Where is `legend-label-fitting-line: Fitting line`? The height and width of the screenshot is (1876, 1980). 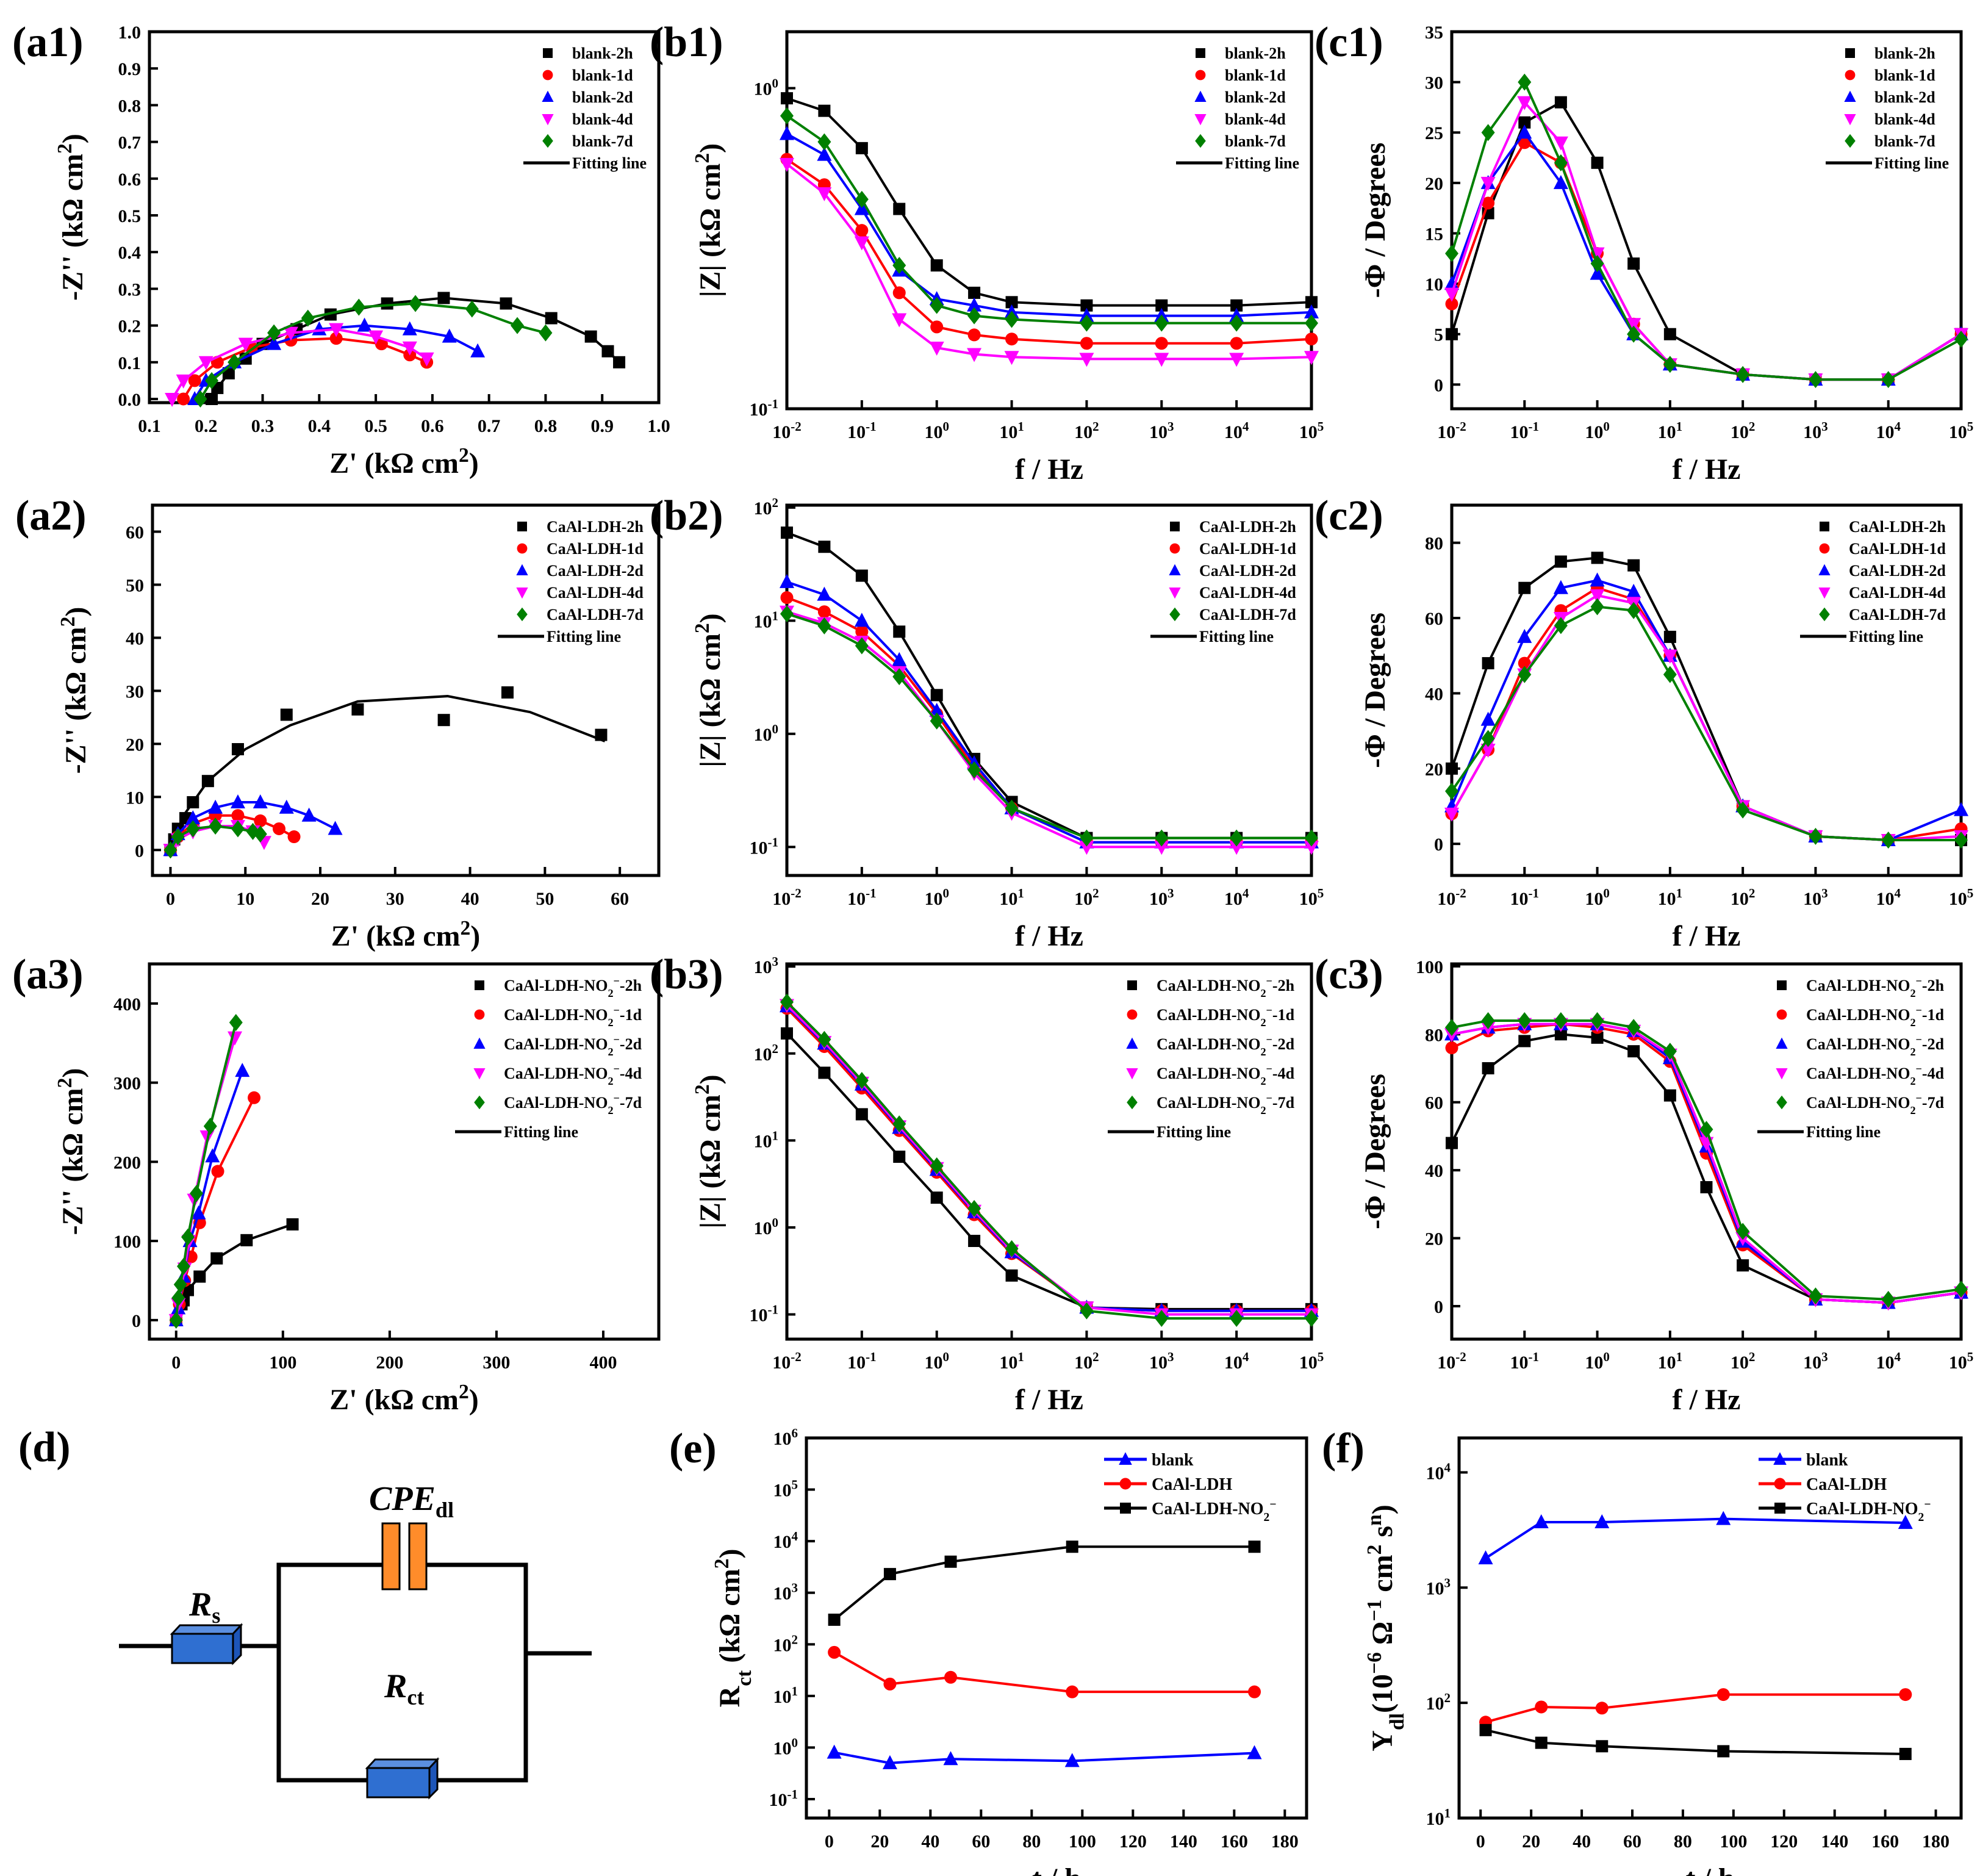
legend-label-fitting-line: Fitting line is located at coordinates (1886, 637).